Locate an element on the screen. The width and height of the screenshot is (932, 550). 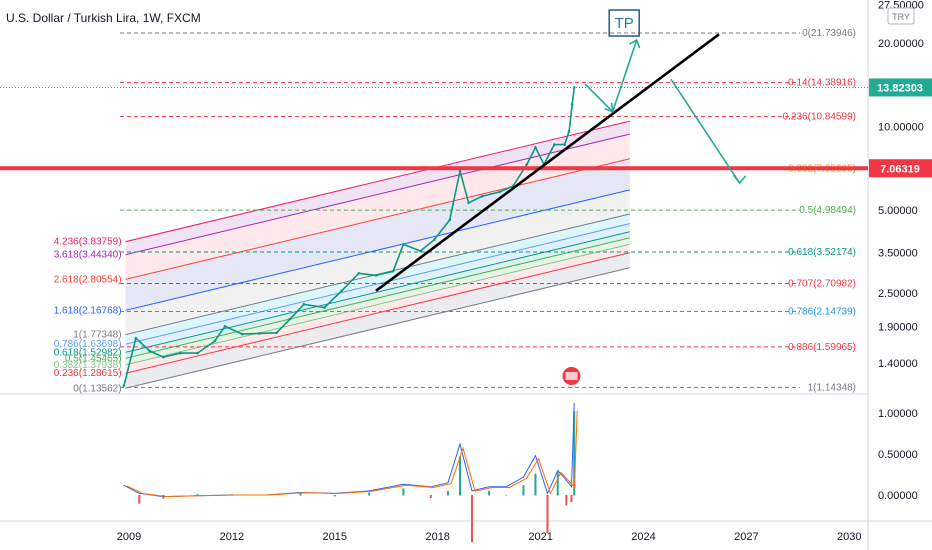
fib-channel-label: 3.618(3.44340) is located at coordinates (88, 255).